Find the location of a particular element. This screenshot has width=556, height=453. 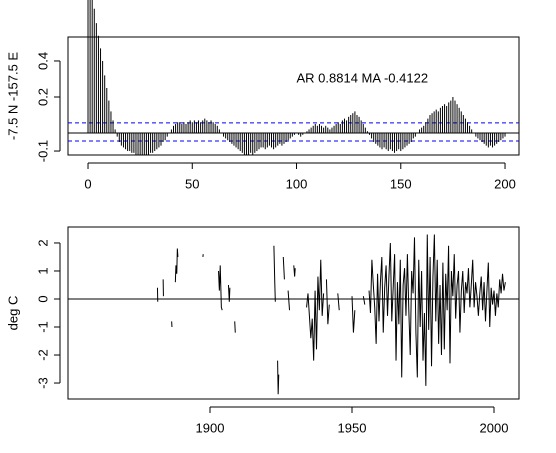

y-tick-label: -1 is located at coordinates (42, 327).